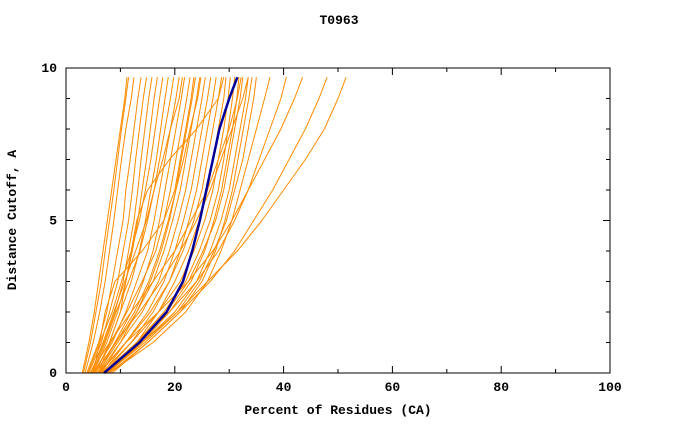 Image resolution: width=680 pixels, height=440 pixels. I want to click on y-axis-label: Distance Cutoff, A, so click(12, 220).